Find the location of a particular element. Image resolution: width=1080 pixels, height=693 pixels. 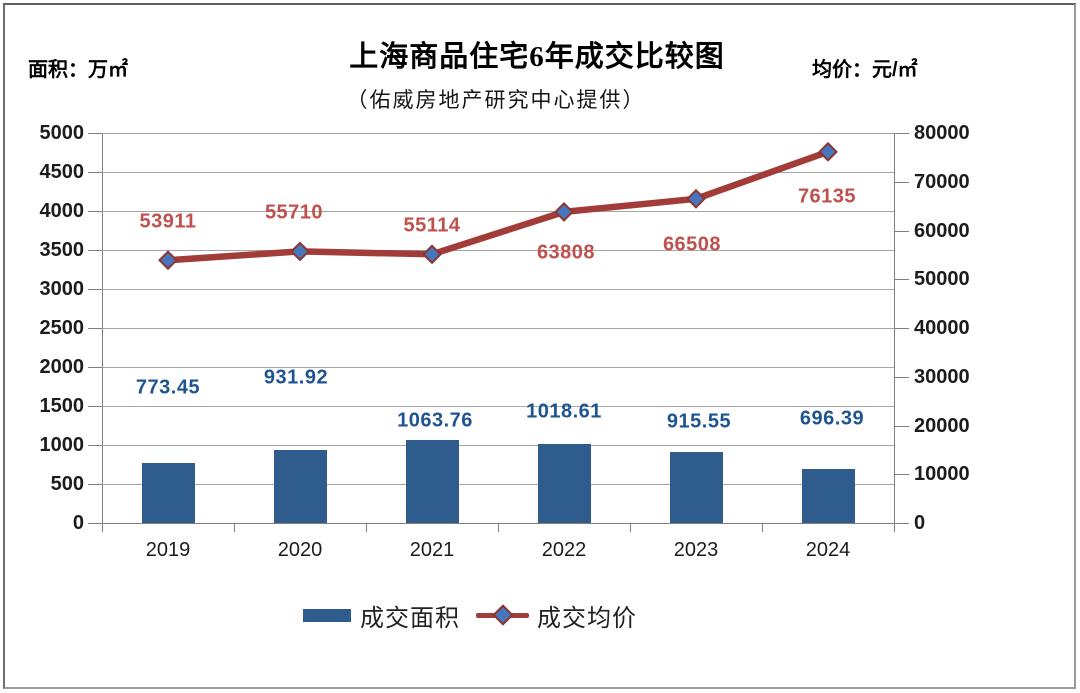

y-right-tick-label: 70000 is located at coordinates (942, 181).